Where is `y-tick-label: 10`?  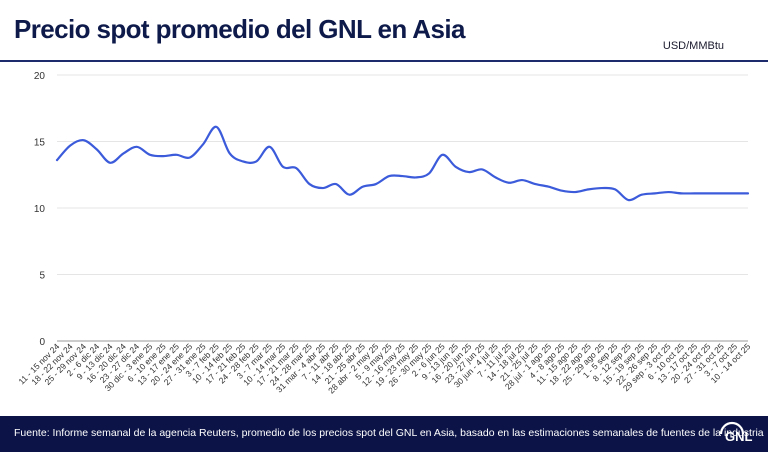
y-tick-label: 10 is located at coordinates (40, 209).